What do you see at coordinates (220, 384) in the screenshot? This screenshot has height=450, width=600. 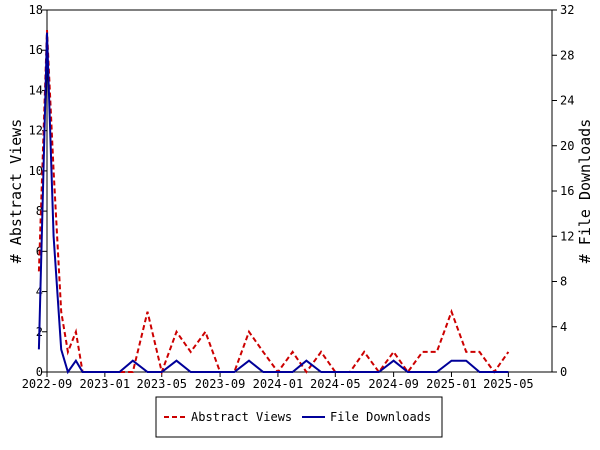 I see `x-tick-label: 2023-09` at bounding box center [220, 384].